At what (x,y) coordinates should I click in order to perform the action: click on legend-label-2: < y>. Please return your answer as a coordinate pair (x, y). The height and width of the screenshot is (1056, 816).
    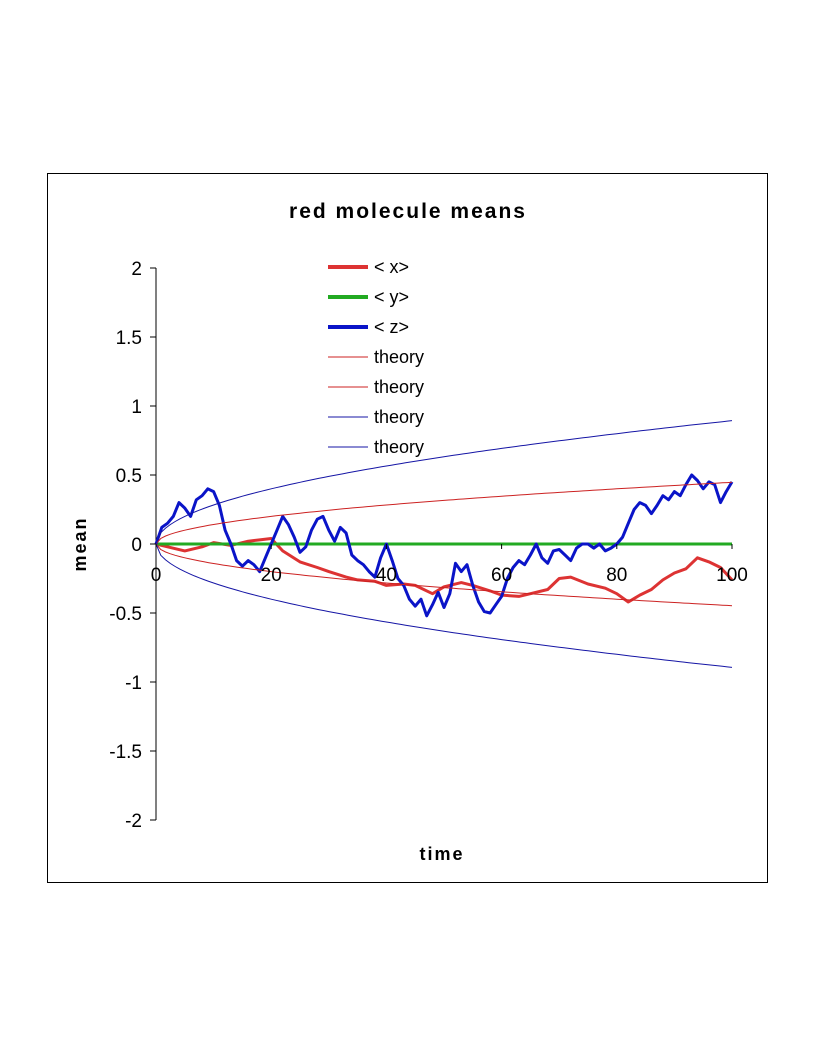
    Looking at the image, I should click on (391, 297).